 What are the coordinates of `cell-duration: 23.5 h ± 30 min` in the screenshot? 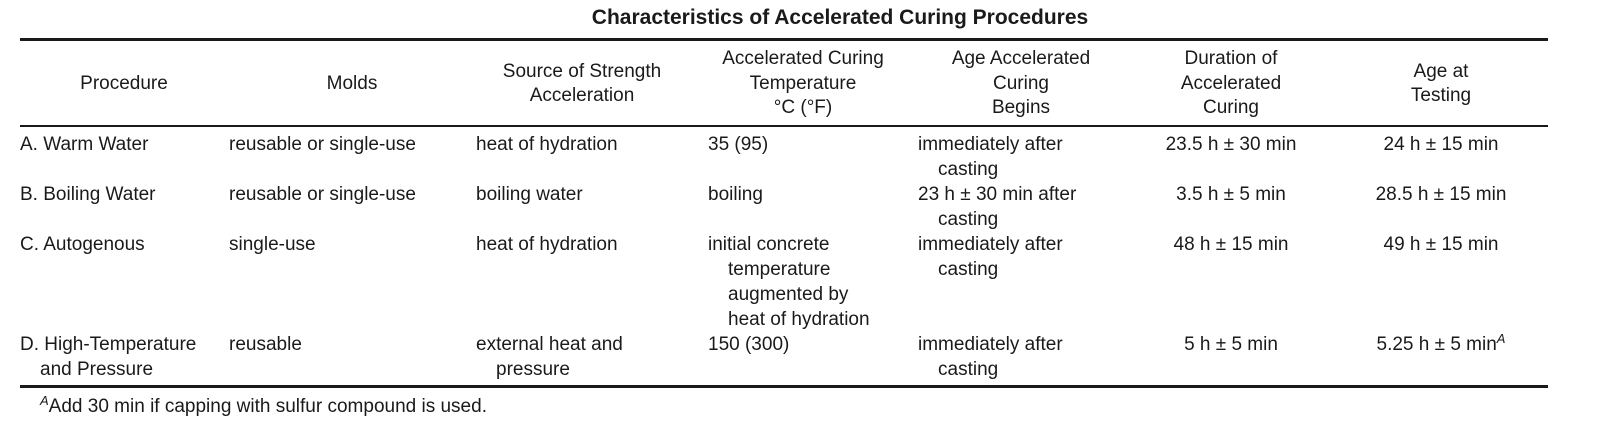 It's located at (1231, 144).